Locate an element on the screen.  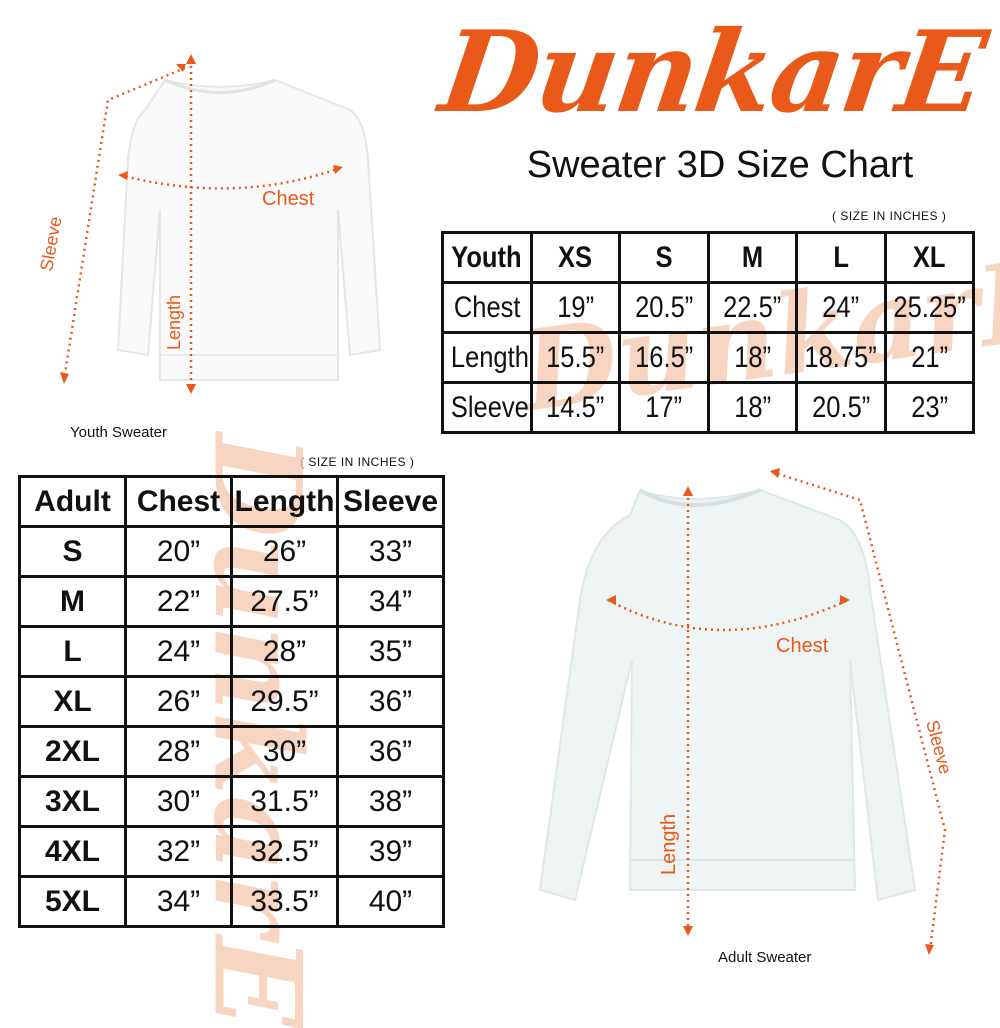
youth-sweater-shape is located at coordinates (249, 229).